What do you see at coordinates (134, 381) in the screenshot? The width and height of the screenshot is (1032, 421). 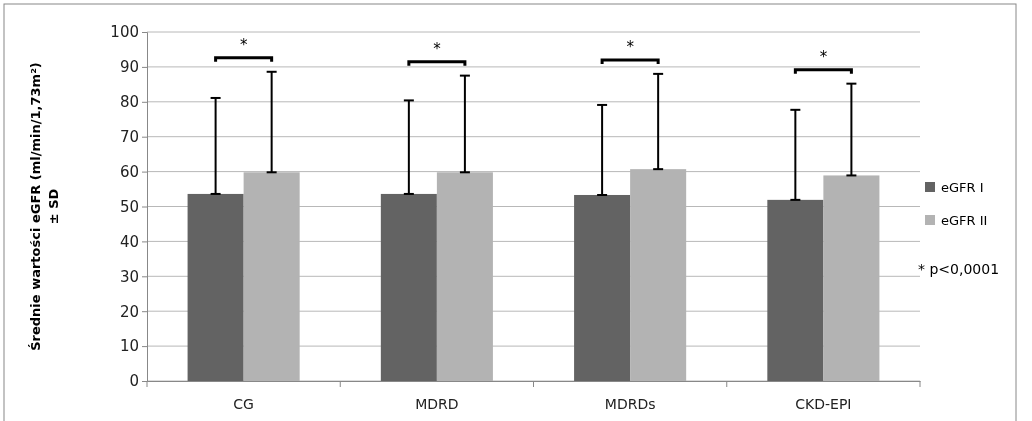 I see `y-tick-label: 0` at bounding box center [134, 381].